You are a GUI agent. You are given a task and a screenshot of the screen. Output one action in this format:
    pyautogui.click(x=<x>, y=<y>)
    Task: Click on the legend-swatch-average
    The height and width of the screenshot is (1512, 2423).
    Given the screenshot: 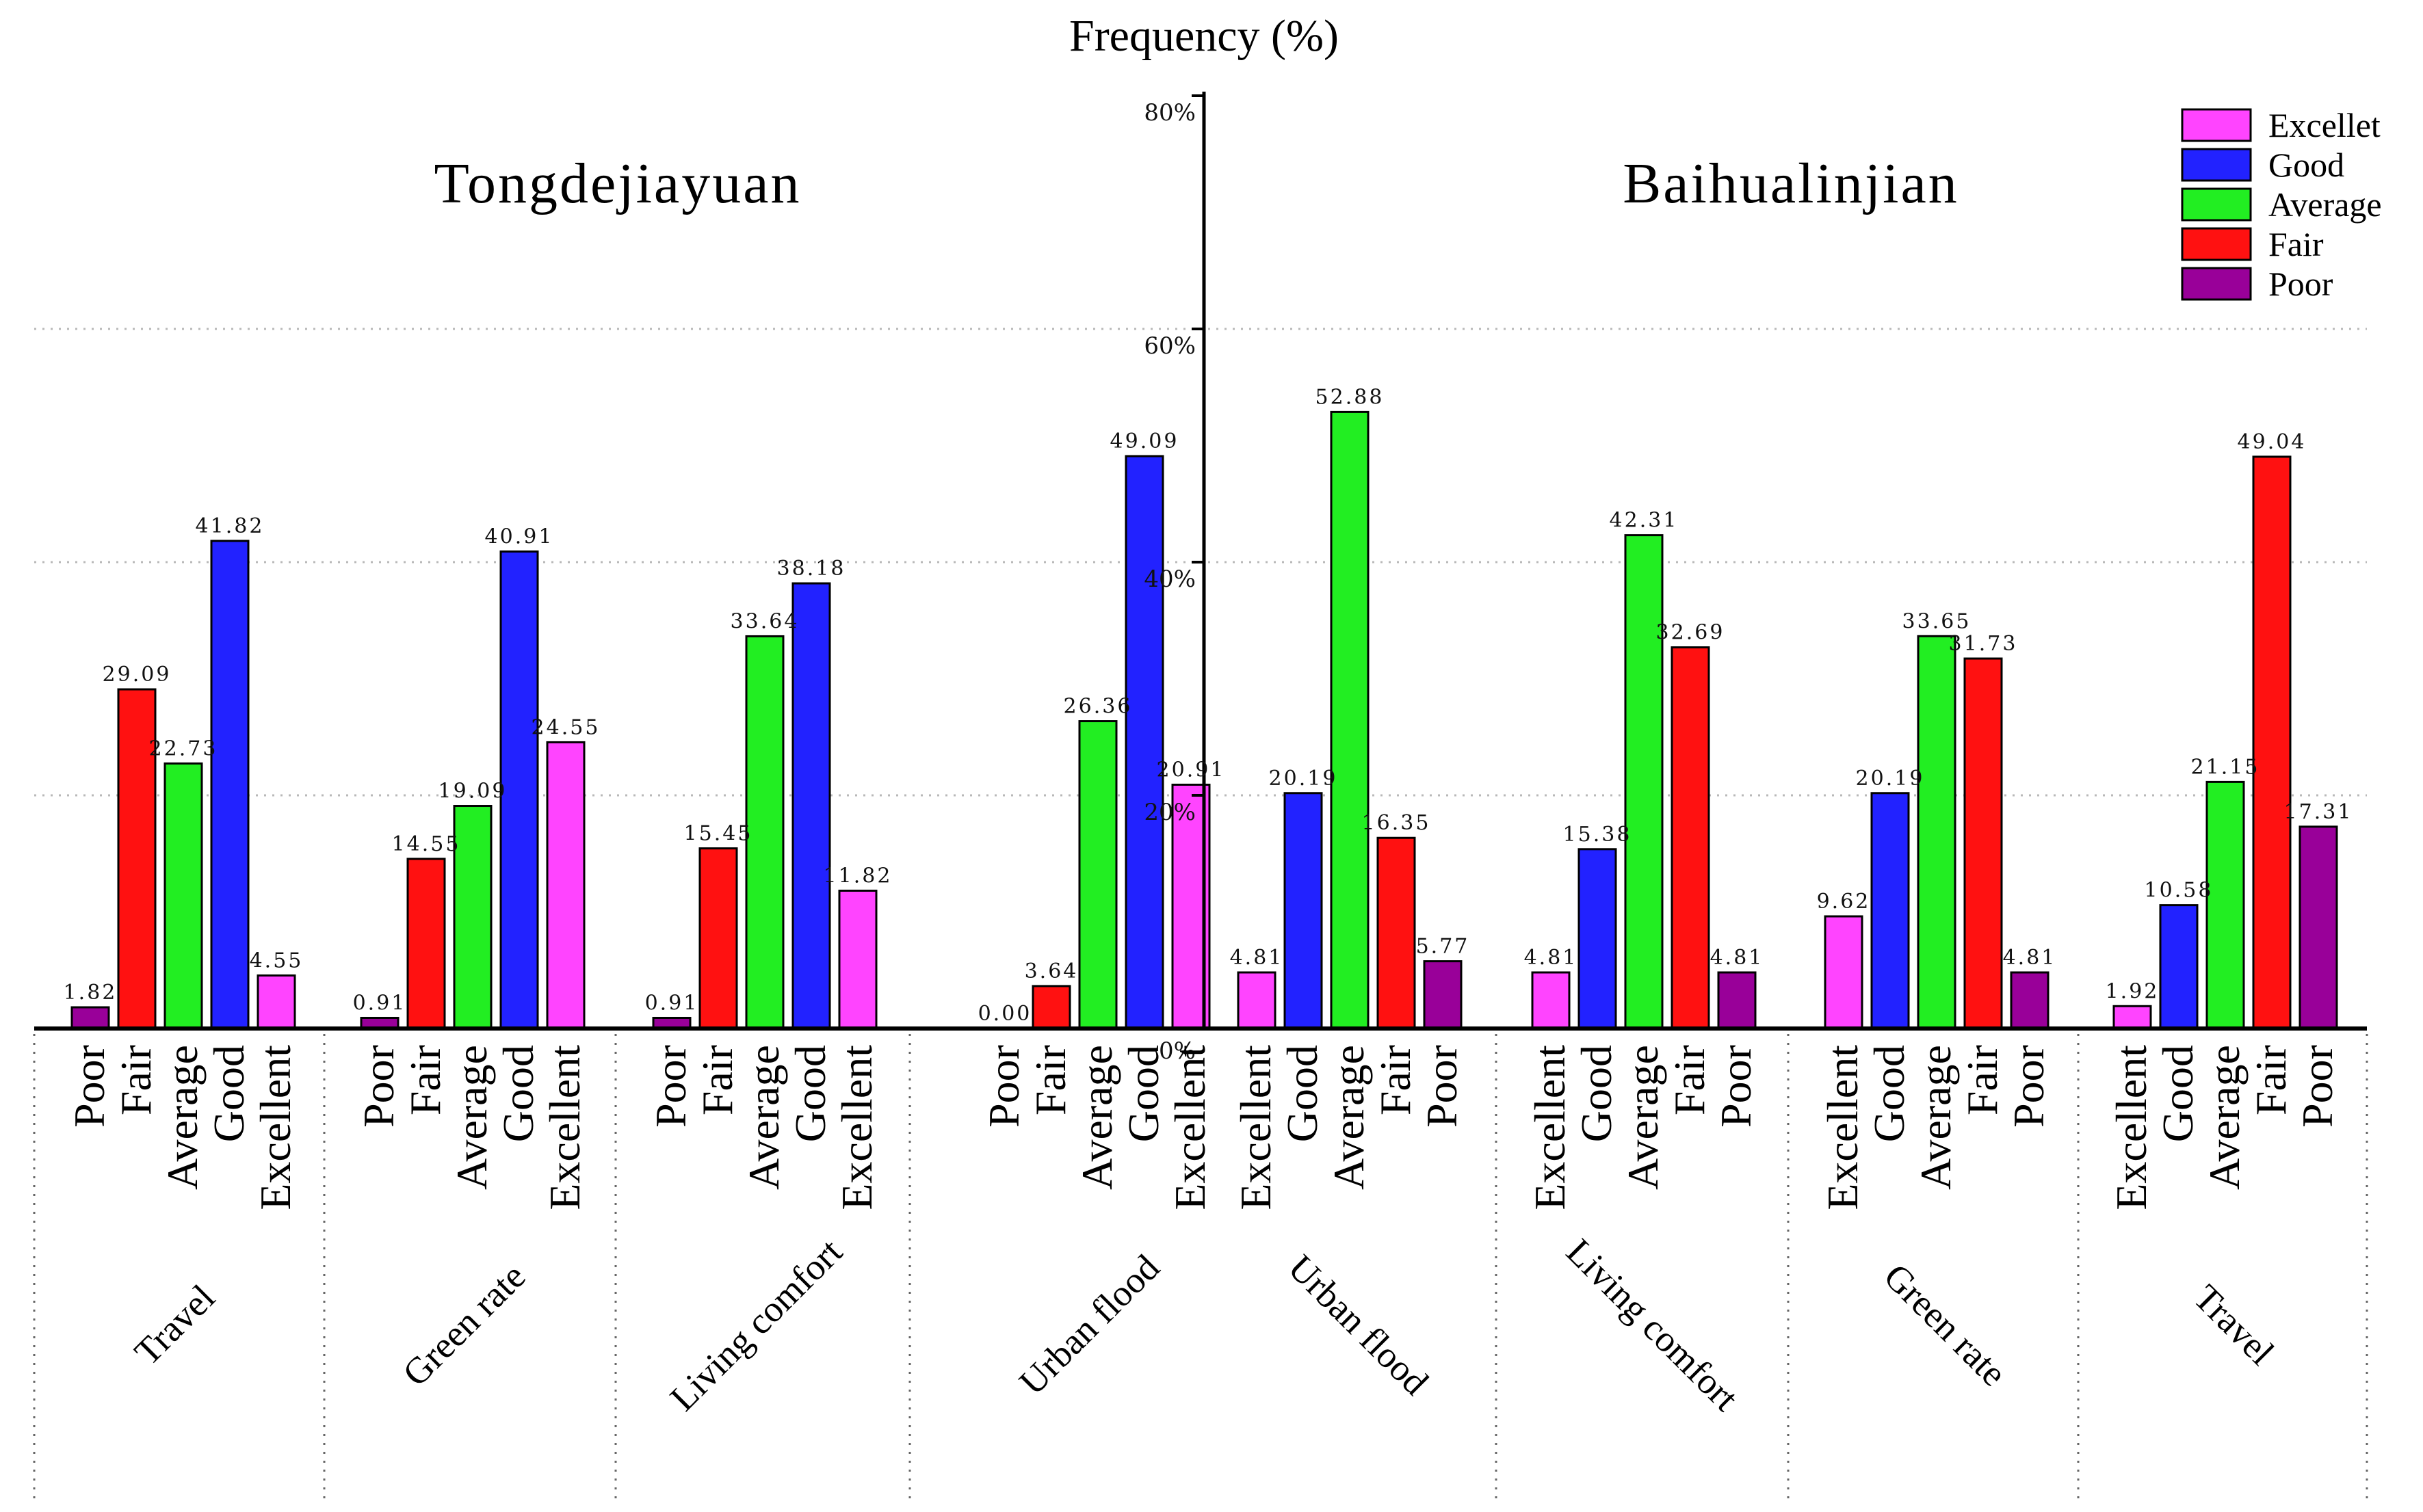 What is the action you would take?
    pyautogui.click(x=2216, y=204)
    